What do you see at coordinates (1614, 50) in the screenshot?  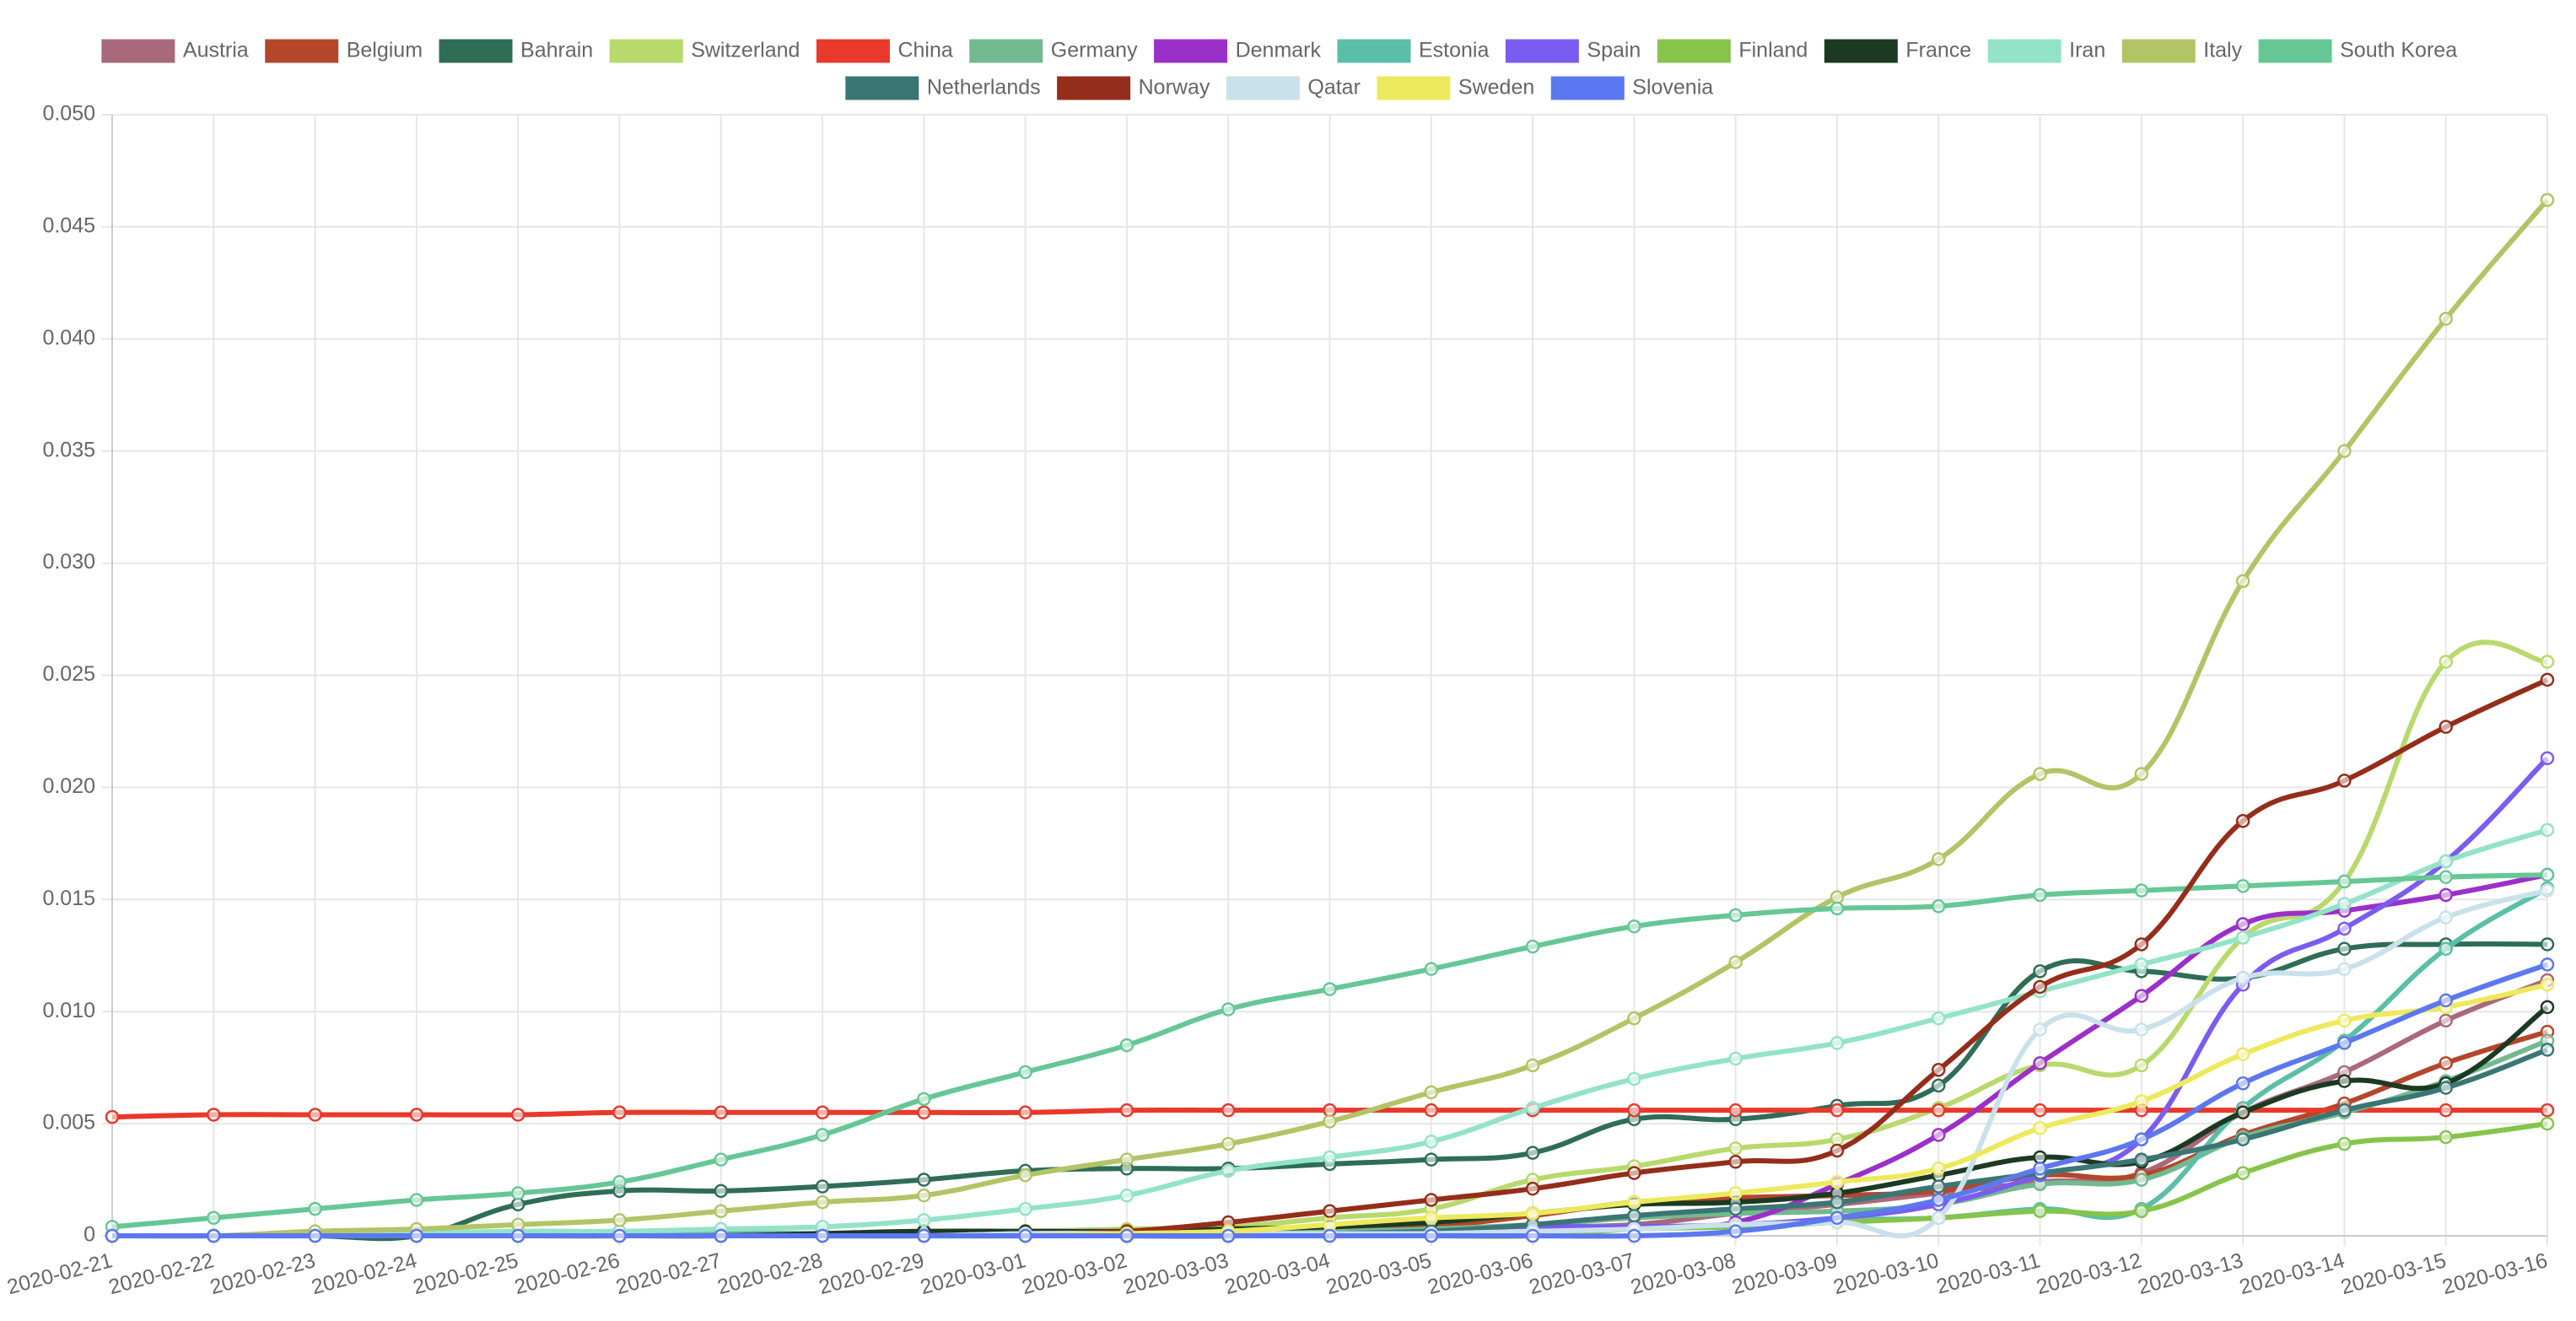 I see `legend-label: Spain` at bounding box center [1614, 50].